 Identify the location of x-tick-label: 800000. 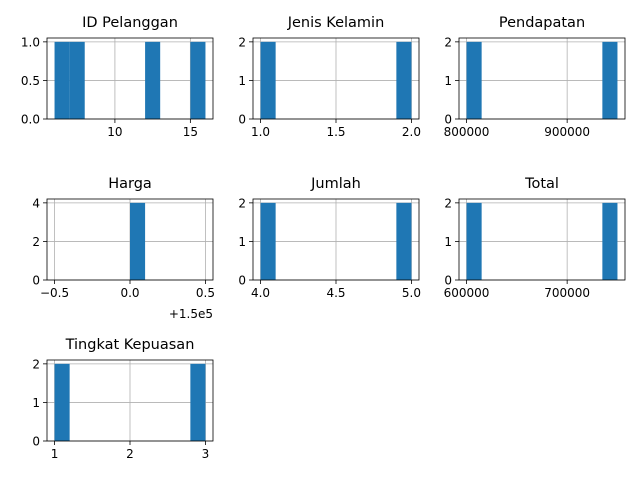
(467, 132).